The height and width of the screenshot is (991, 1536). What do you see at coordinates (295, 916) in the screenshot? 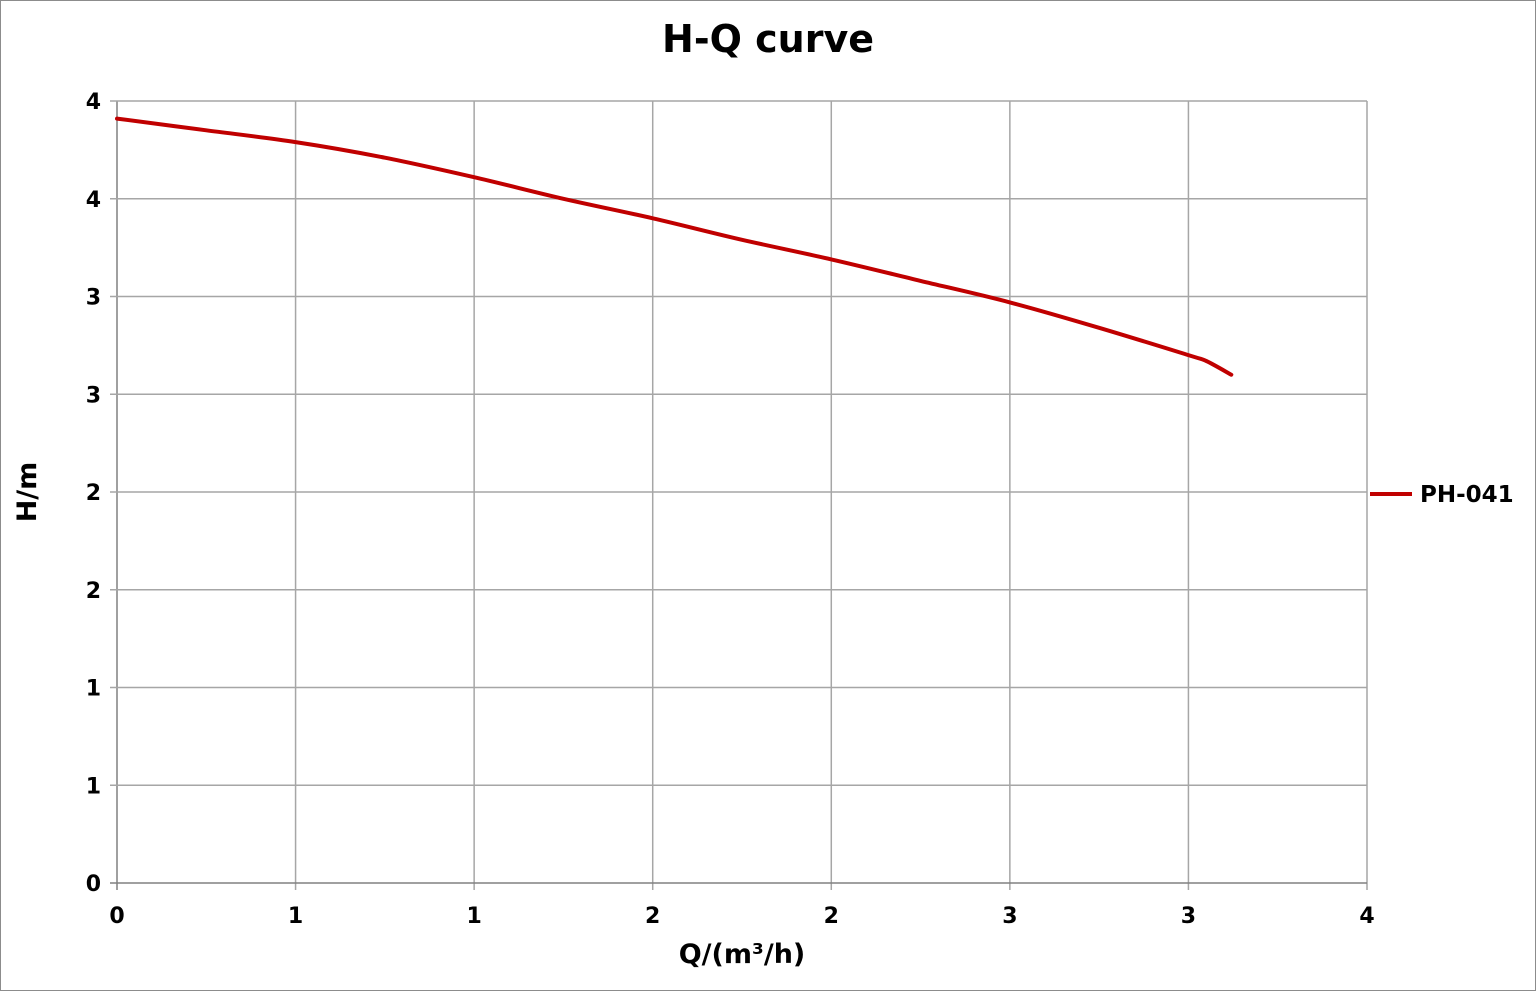
I see `x-tick-label-1: 1` at bounding box center [295, 916].